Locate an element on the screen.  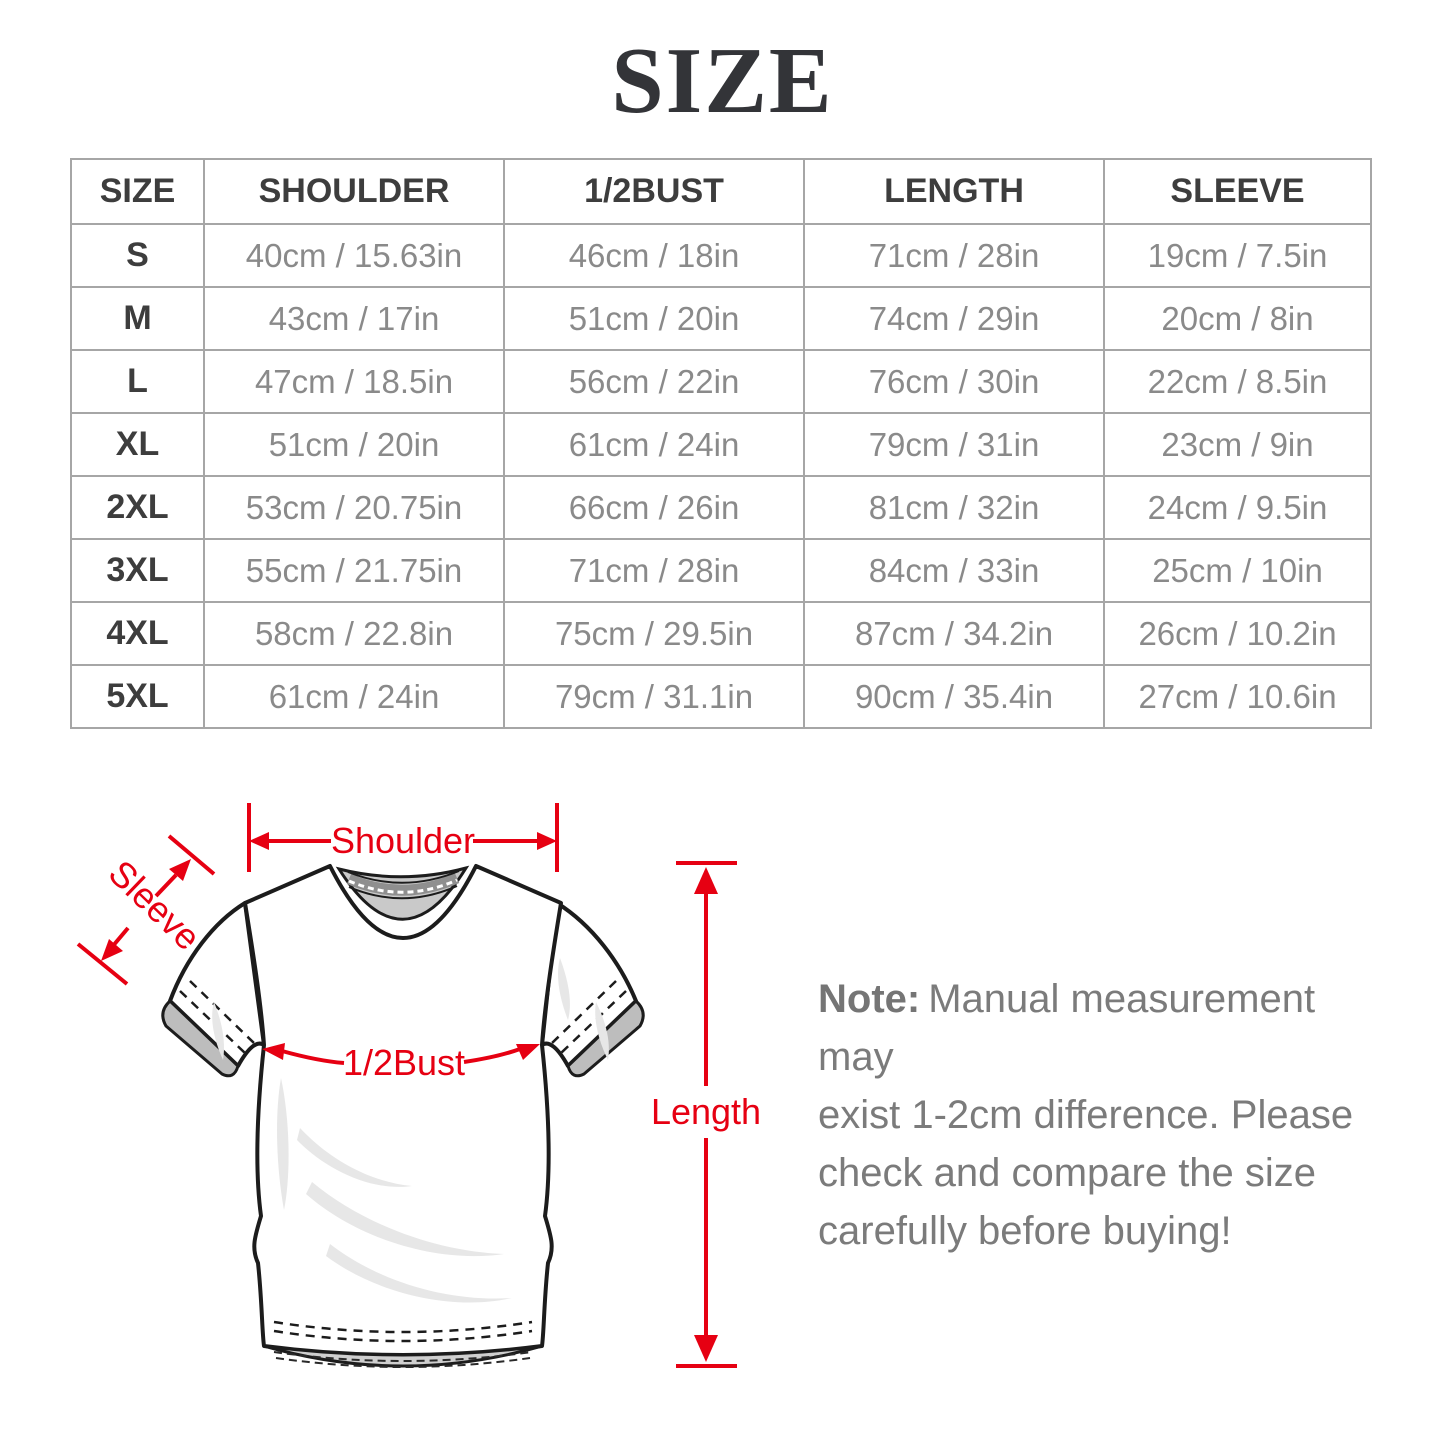
shoulder-label: Shoulder is located at coordinates (403, 840).